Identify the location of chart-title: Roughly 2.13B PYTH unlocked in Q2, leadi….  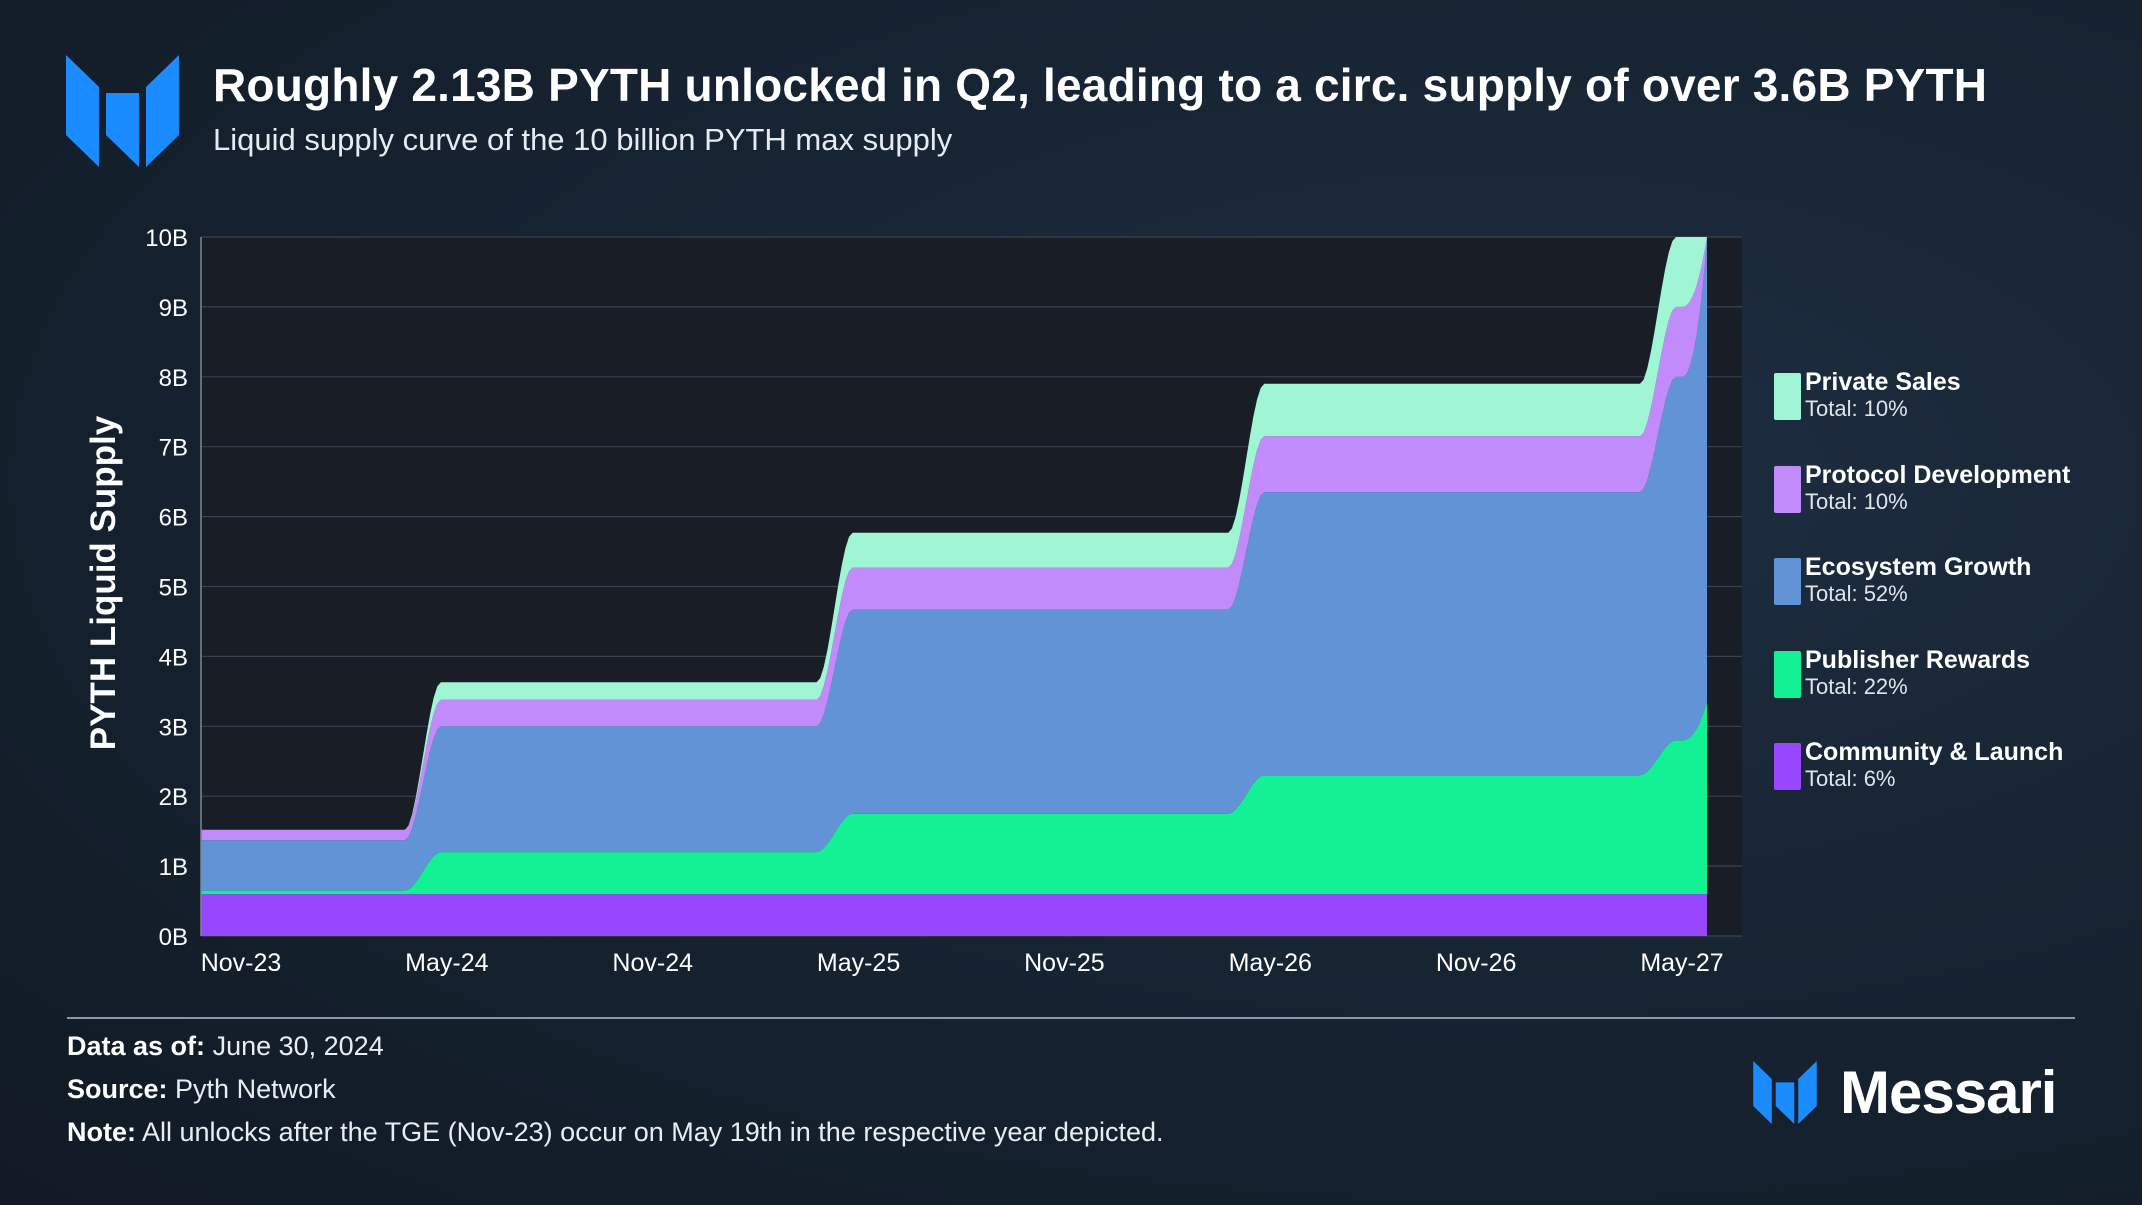
(1100, 85).